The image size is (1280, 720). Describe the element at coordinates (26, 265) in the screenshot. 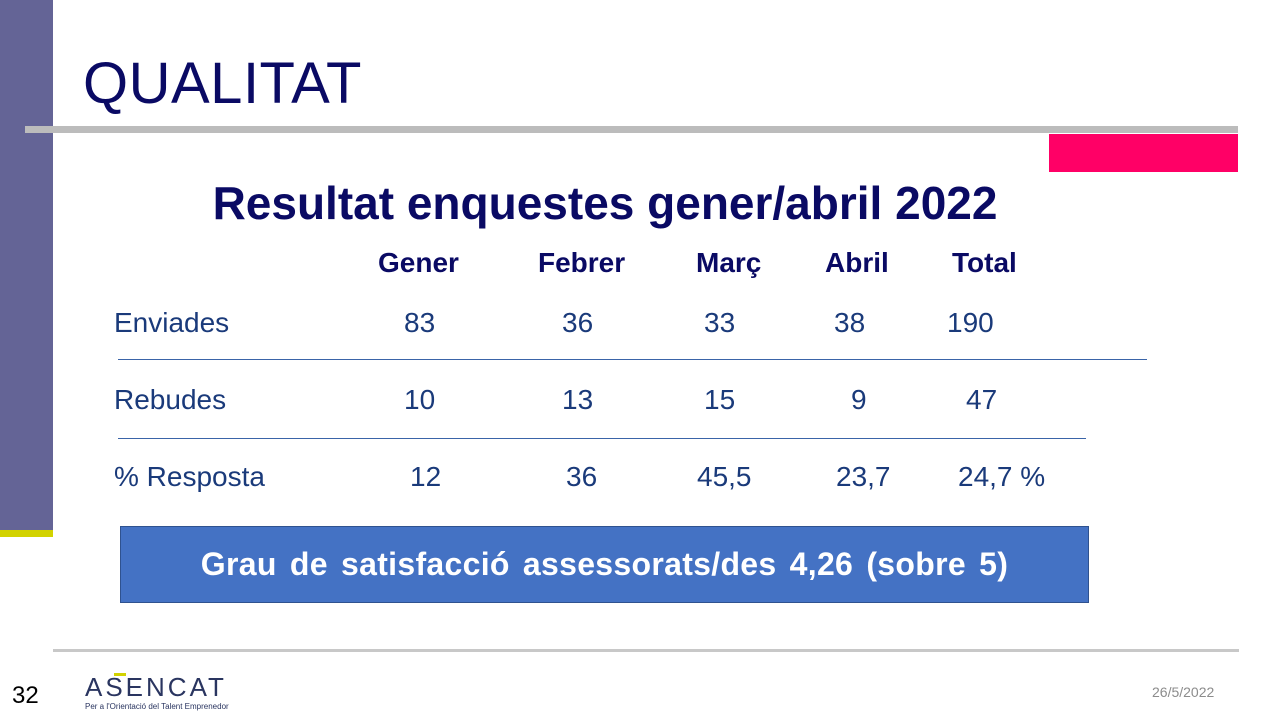

I see `side-bar` at that location.